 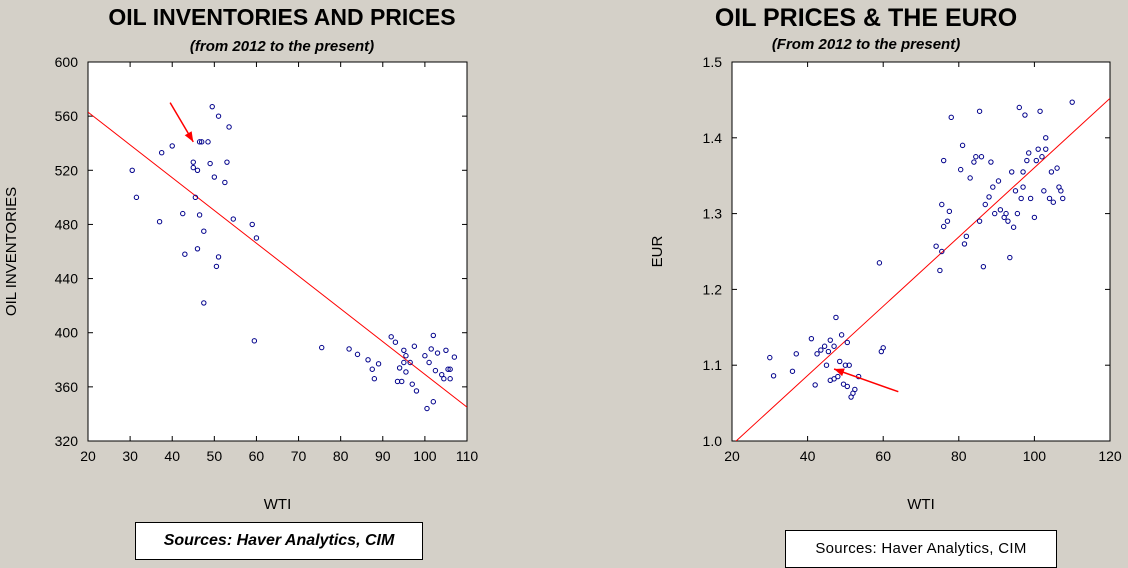 I want to click on y-tick-label: 1.0, so click(x=713, y=441).